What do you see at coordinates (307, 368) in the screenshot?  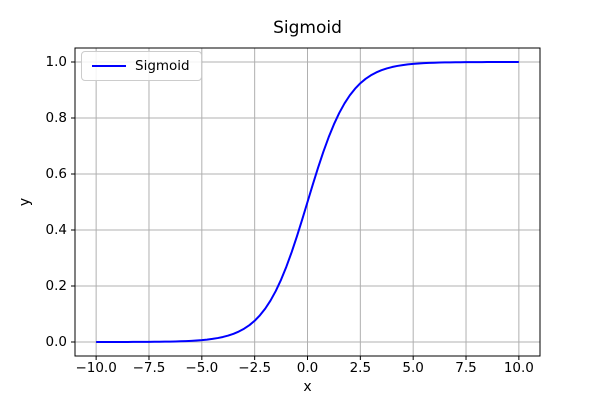 I see `x-tick-label: 0.0` at bounding box center [307, 368].